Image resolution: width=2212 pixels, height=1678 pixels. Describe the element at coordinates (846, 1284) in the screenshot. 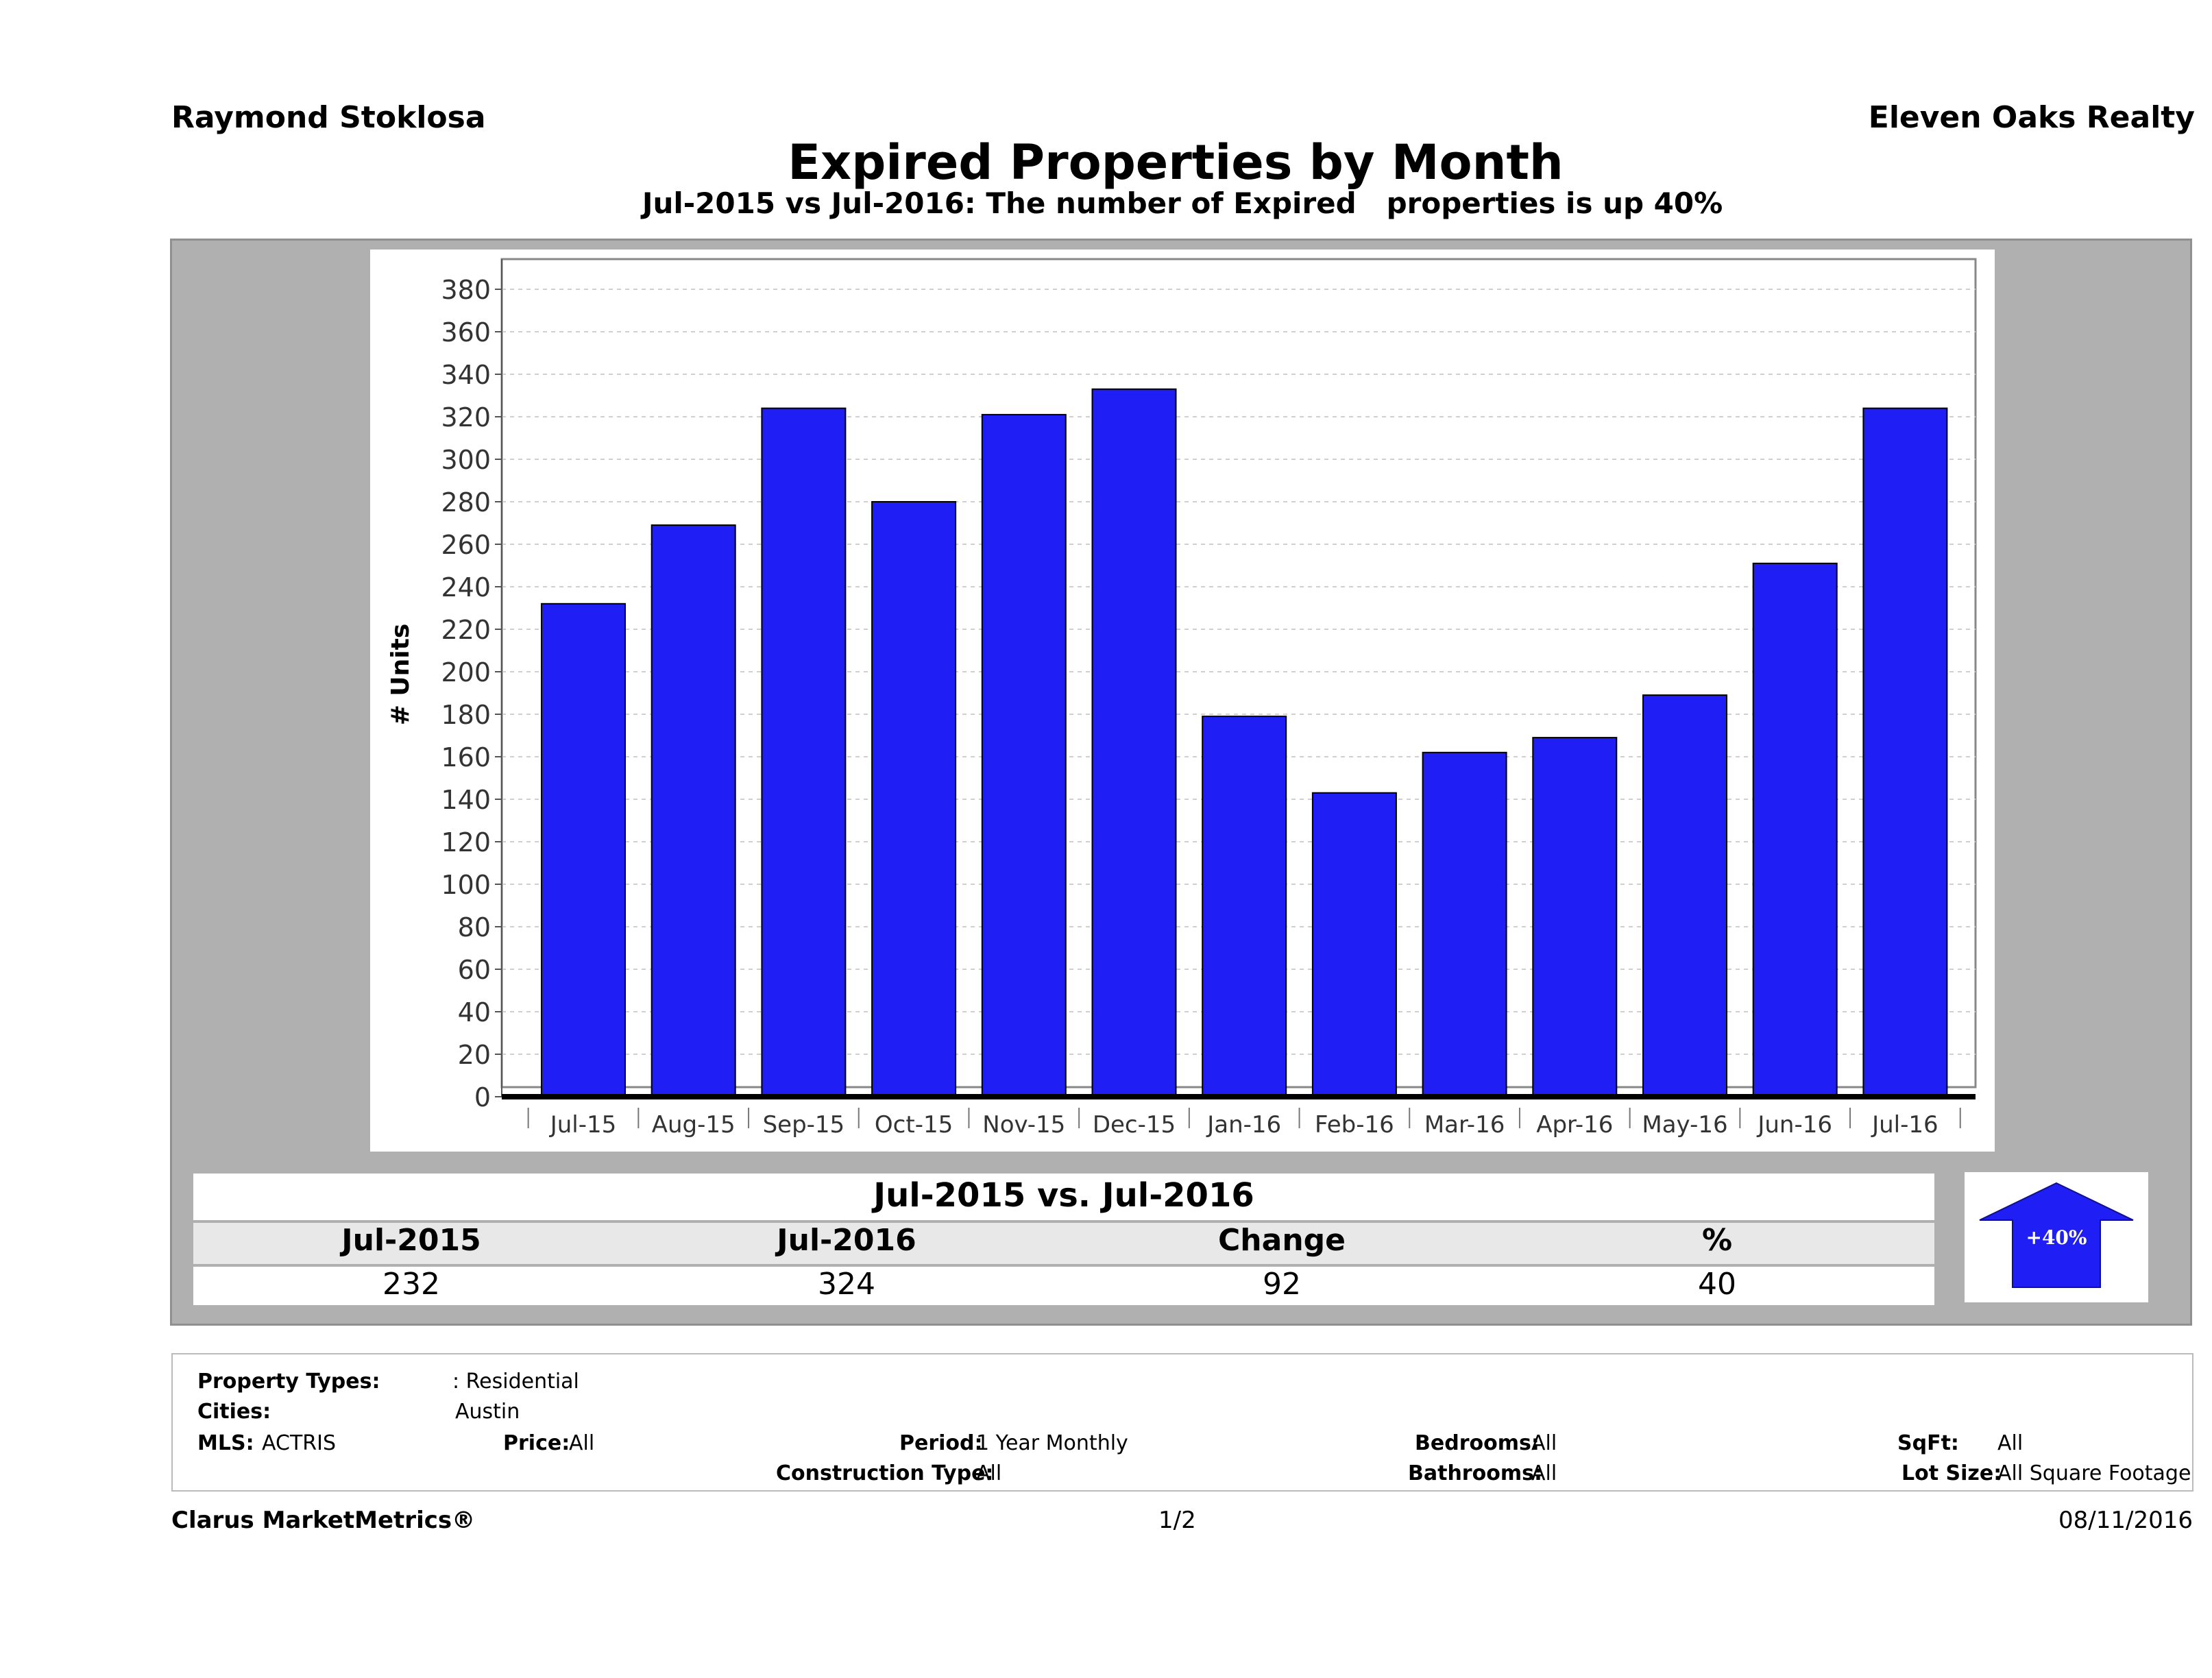

I see `summary-value-jul2016: 324` at that location.